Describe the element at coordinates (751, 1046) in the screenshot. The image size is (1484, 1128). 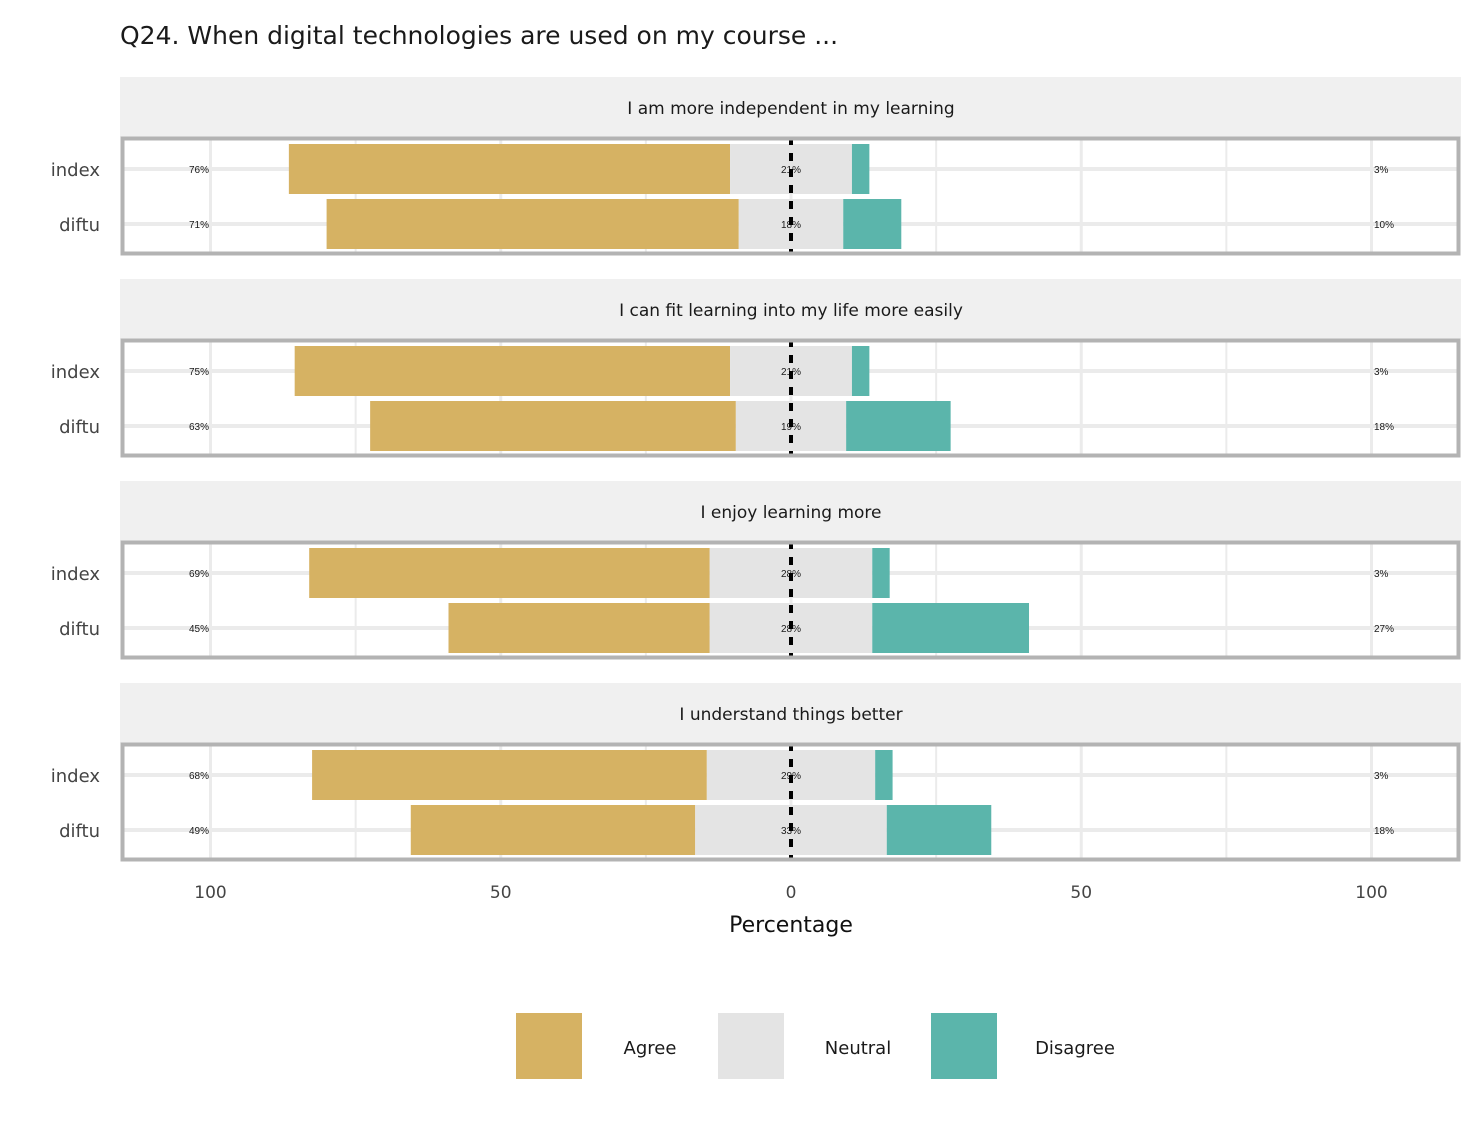
I see `legend-swatch-neutral` at that location.